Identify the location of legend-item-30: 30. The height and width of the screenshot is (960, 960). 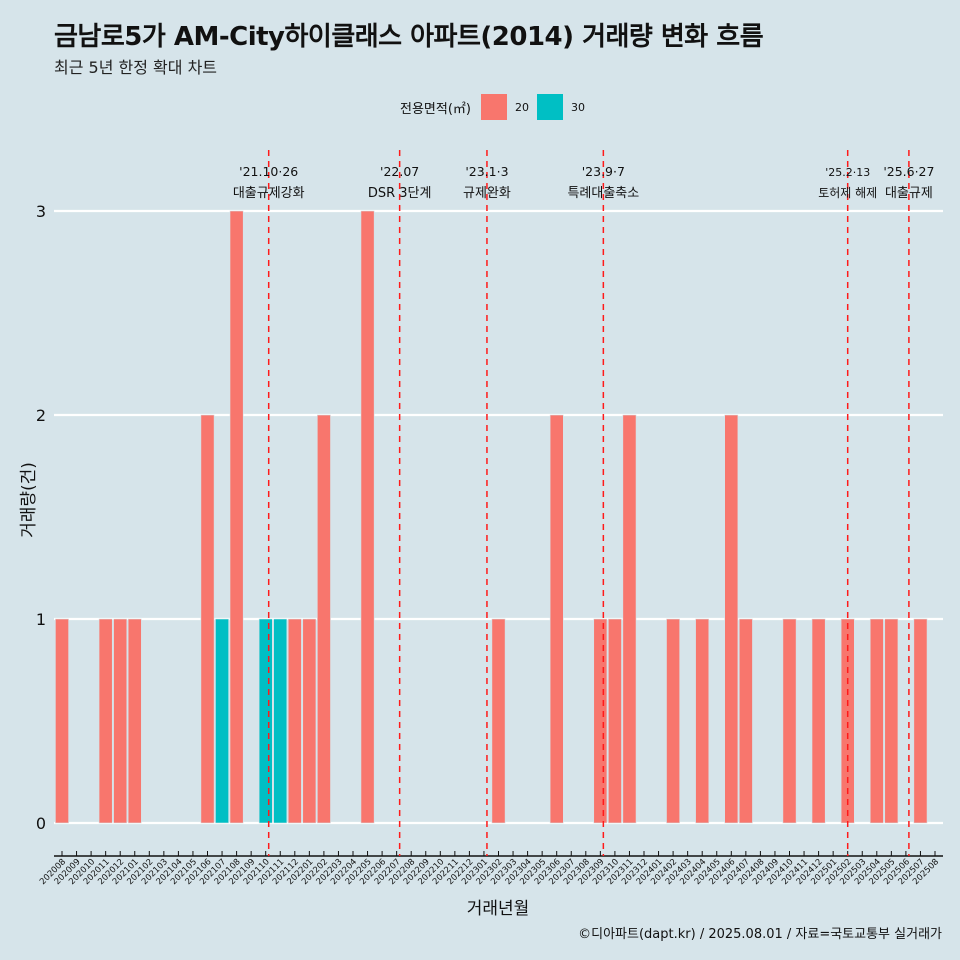
(560, 107).